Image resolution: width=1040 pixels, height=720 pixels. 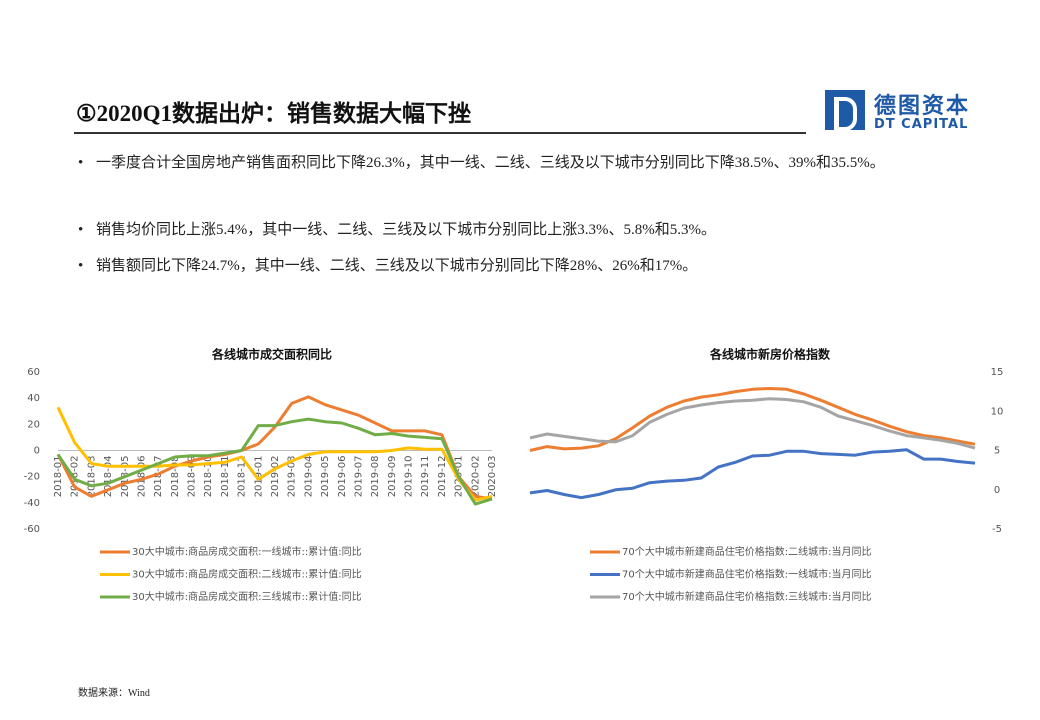 I want to click on x-tick-label: 2018-07, so click(x=158, y=477).